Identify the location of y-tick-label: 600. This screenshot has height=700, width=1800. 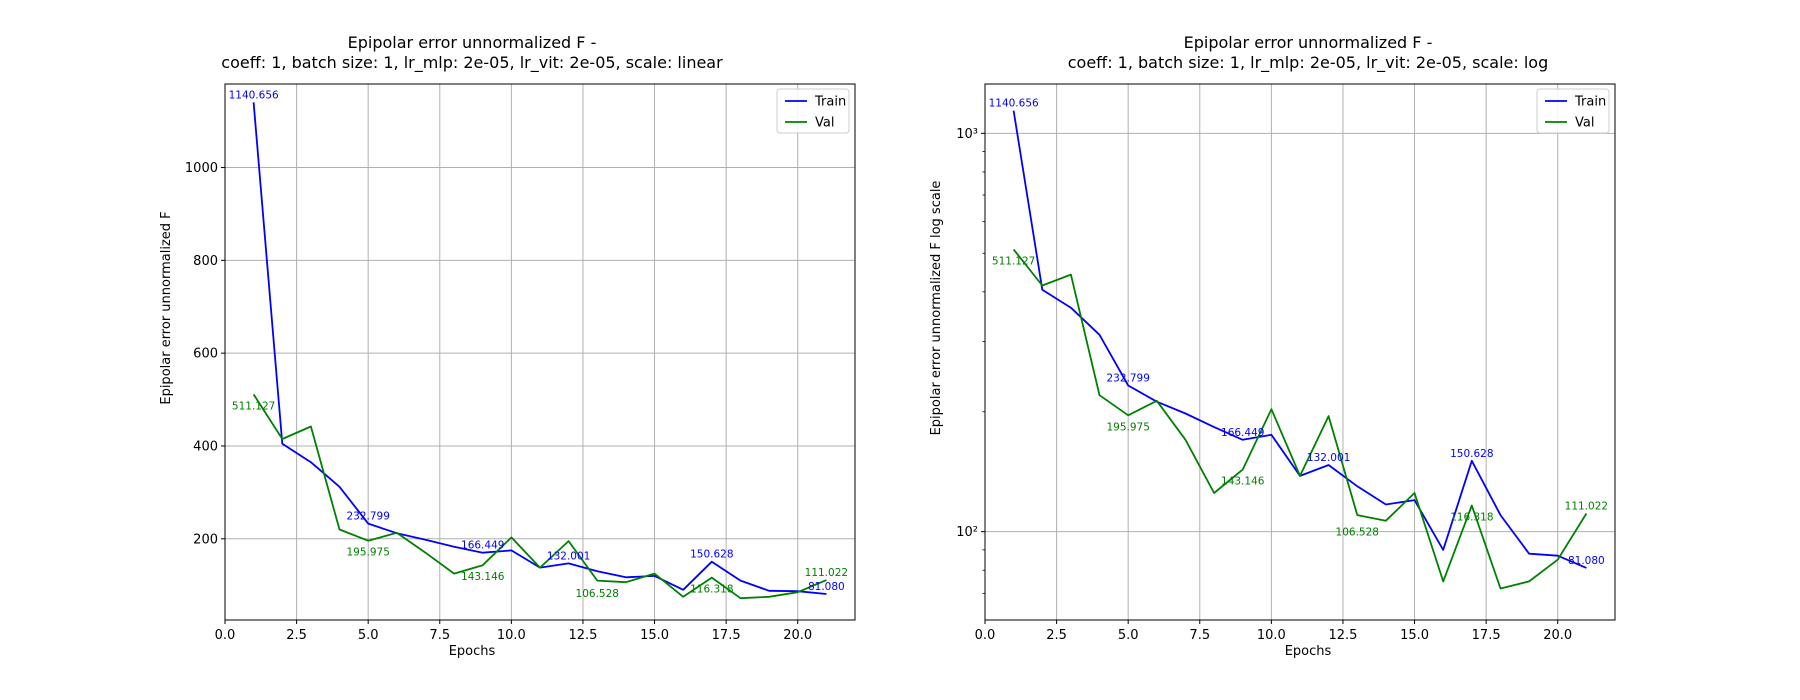
(205, 354).